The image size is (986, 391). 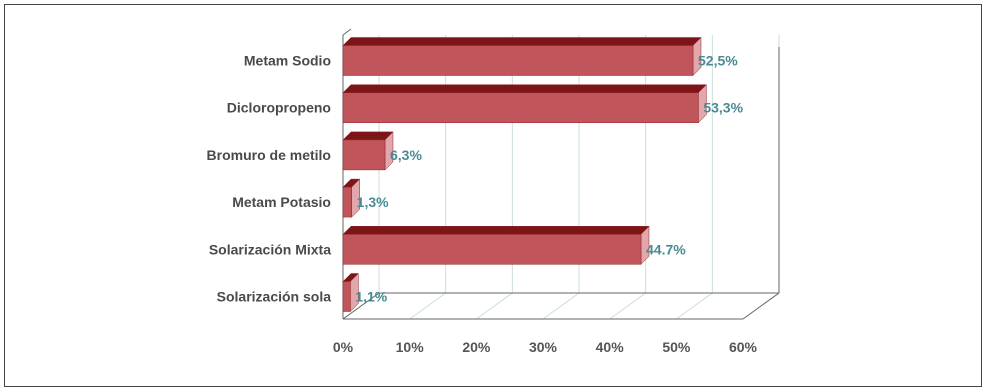 I want to click on category-label-dicloropropeno: Dicloropropeno, so click(x=279, y=108).